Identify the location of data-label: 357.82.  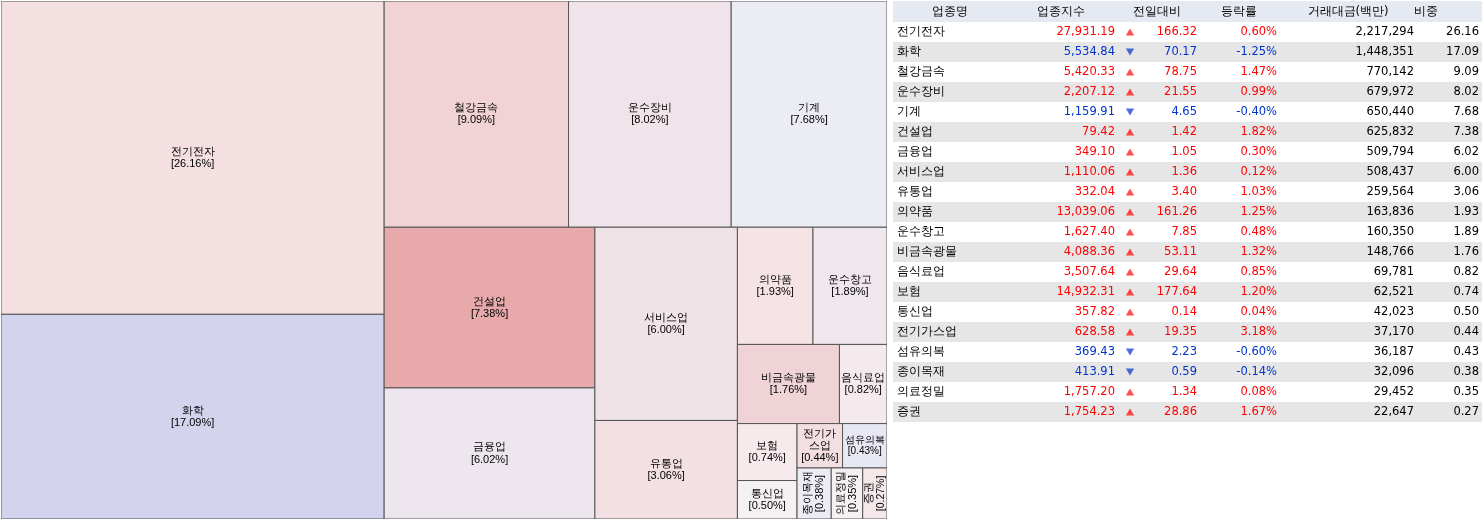
(1094, 311).